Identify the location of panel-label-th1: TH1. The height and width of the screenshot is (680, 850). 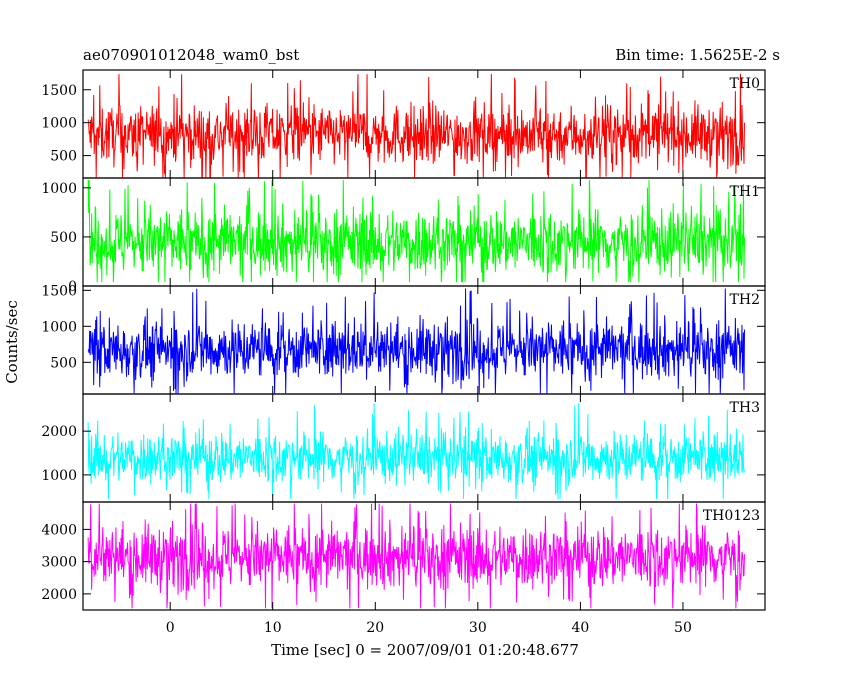
(745, 192).